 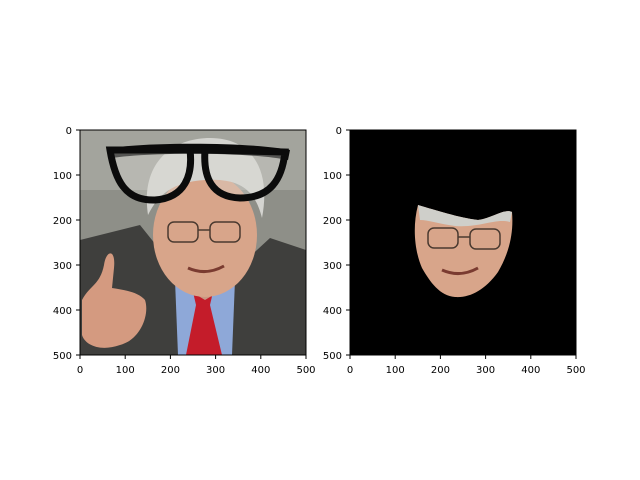 I want to click on right-xtick-label: 0, so click(x=350, y=370).